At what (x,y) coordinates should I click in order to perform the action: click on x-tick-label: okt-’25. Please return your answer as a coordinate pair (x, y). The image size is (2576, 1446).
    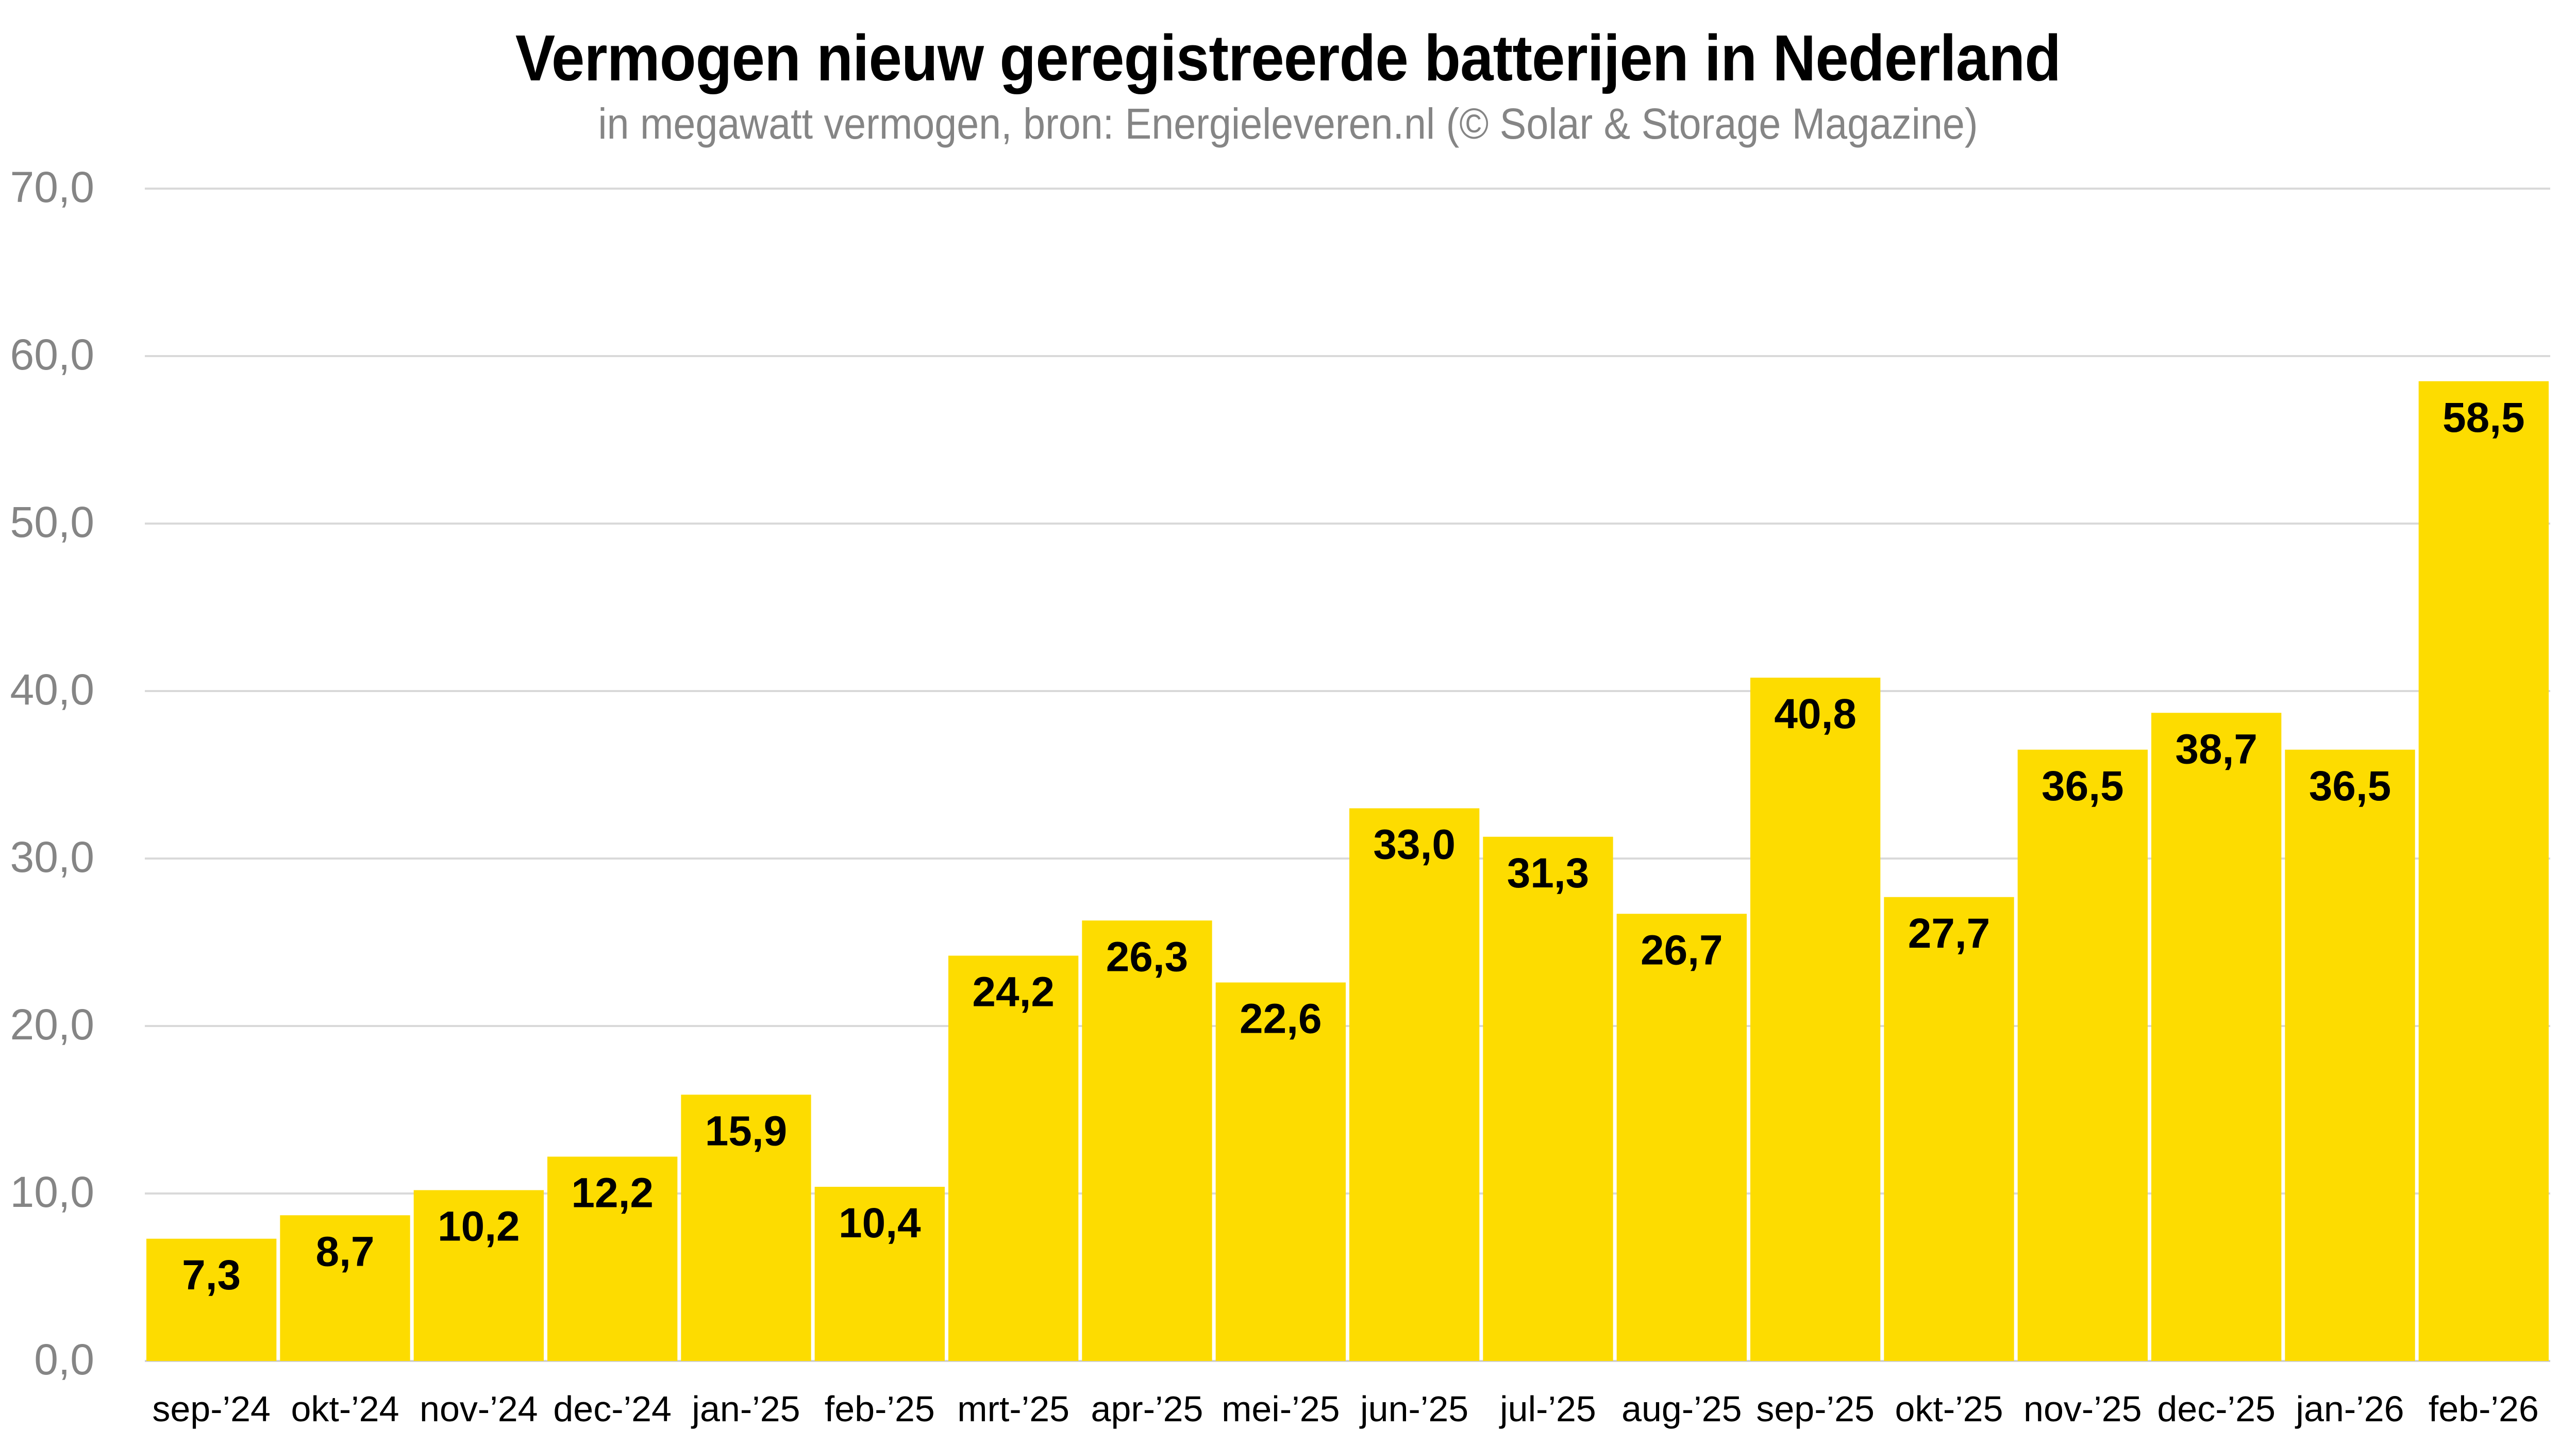
    Looking at the image, I should click on (1949, 1409).